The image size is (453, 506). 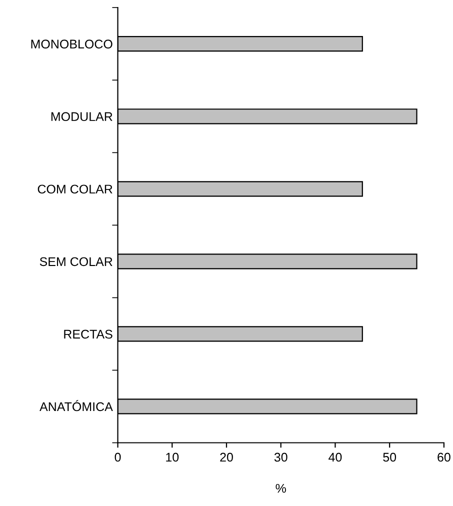 What do you see at coordinates (389, 457) in the screenshot?
I see `x-tick-label: 50` at bounding box center [389, 457].